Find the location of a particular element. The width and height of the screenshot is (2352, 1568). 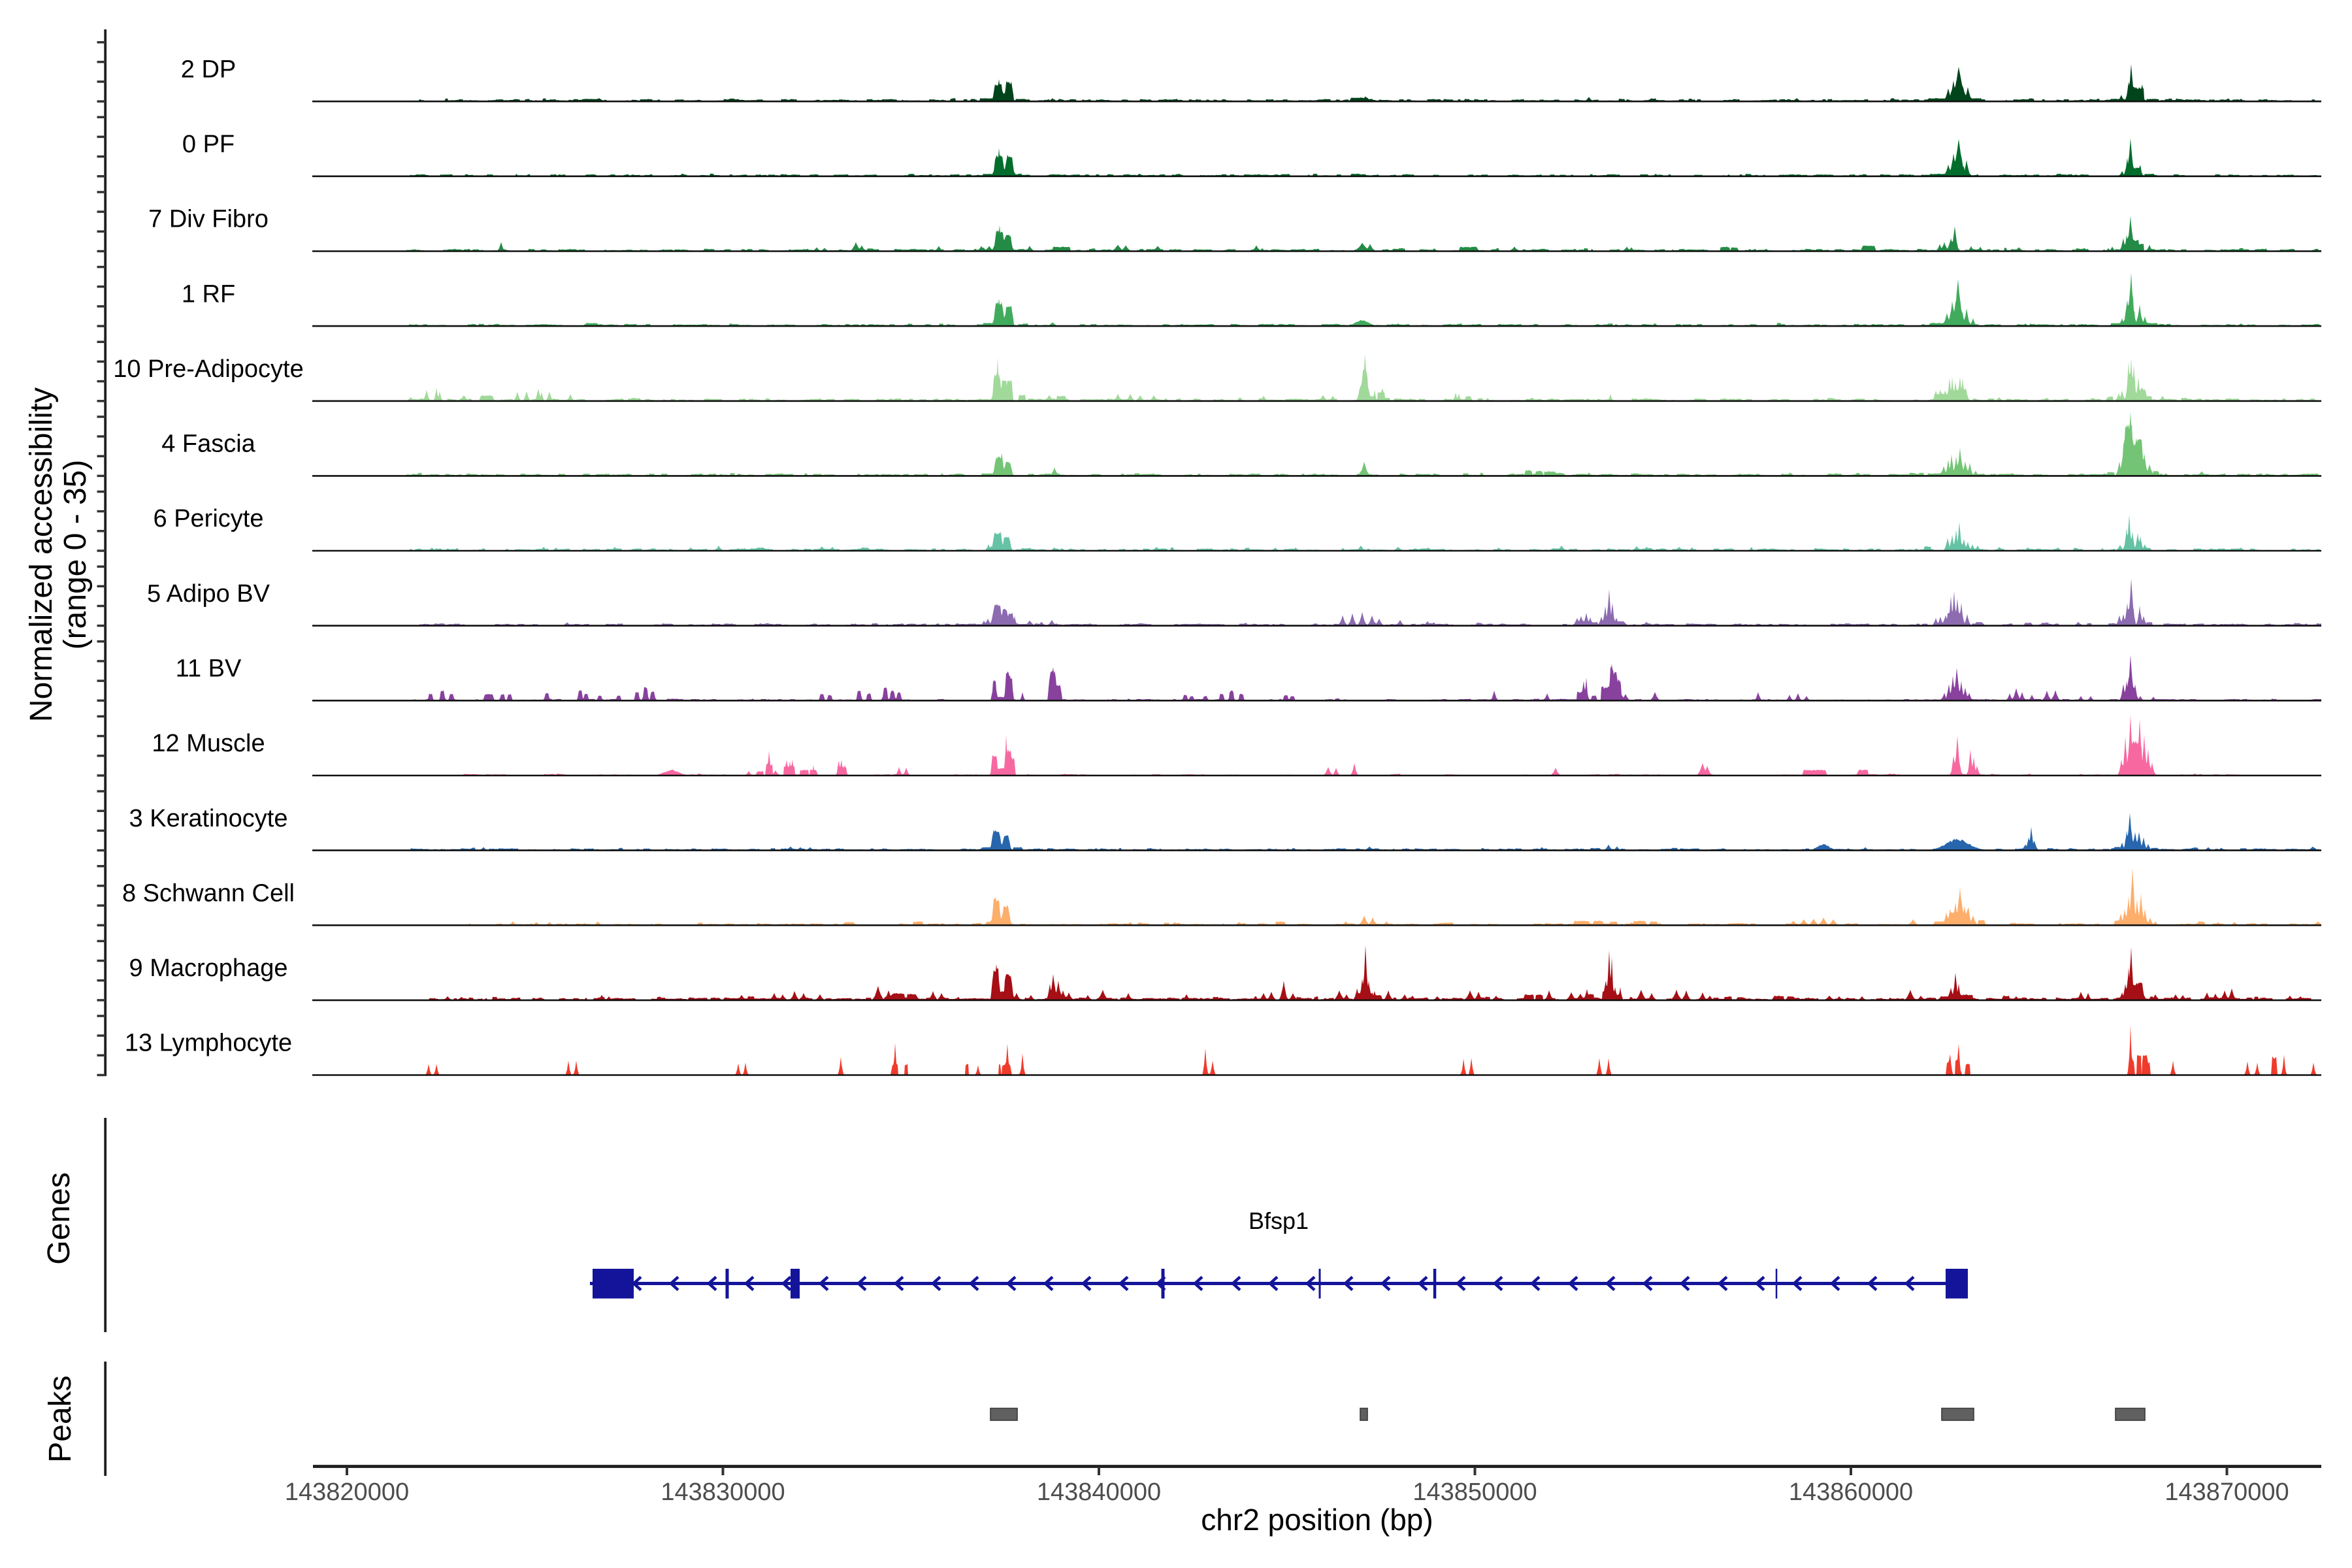

svg-text: Genes is located at coordinates (59, 1218).